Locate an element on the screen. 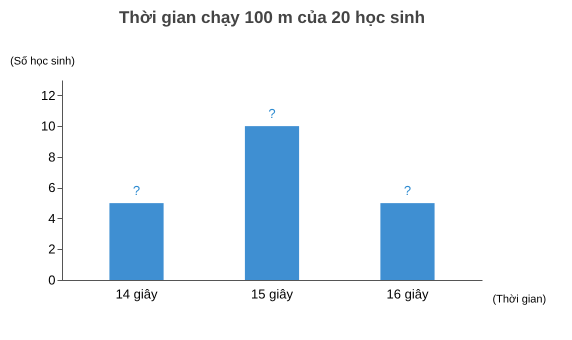 This screenshot has height=340, width=572. y-tick-label: 12 is located at coordinates (48, 95).